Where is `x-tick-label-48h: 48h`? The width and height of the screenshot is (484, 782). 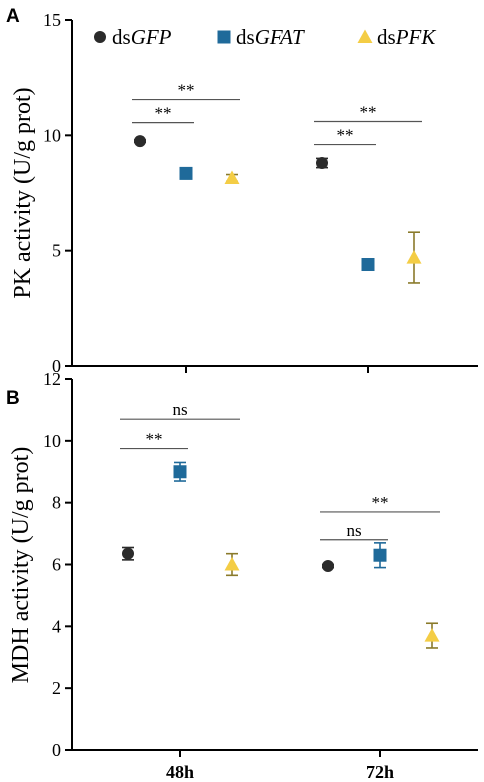
x-tick-label-48h: 48h is located at coordinates (180, 772).